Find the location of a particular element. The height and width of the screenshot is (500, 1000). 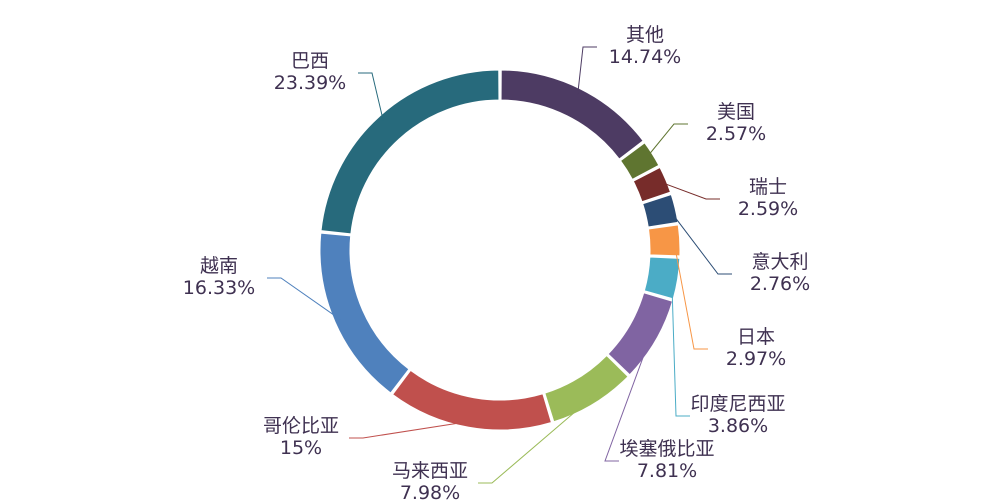

slice-label-3: 瑞士 is located at coordinates (768, 187).